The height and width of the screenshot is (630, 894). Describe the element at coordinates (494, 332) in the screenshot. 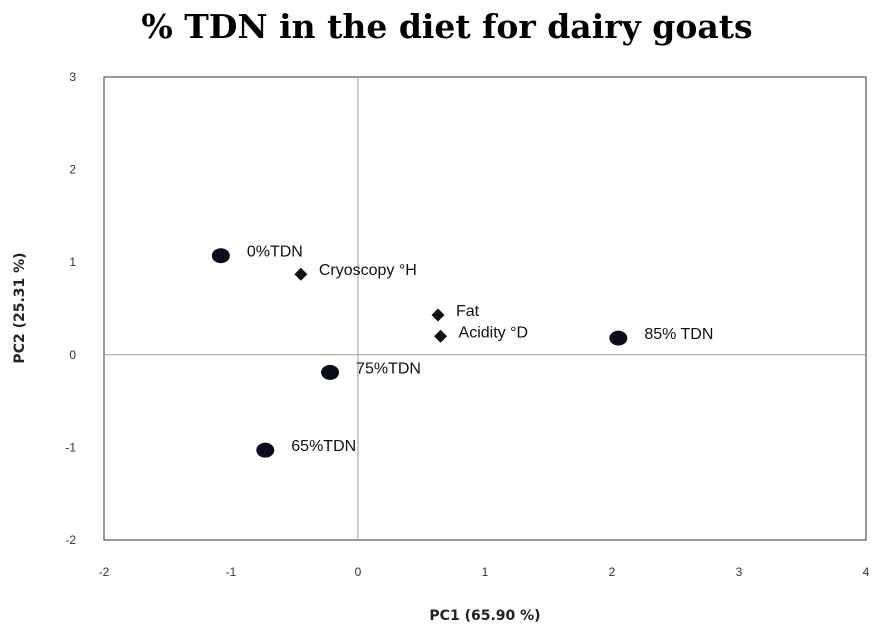

I see `data-label: Acidity °D` at that location.